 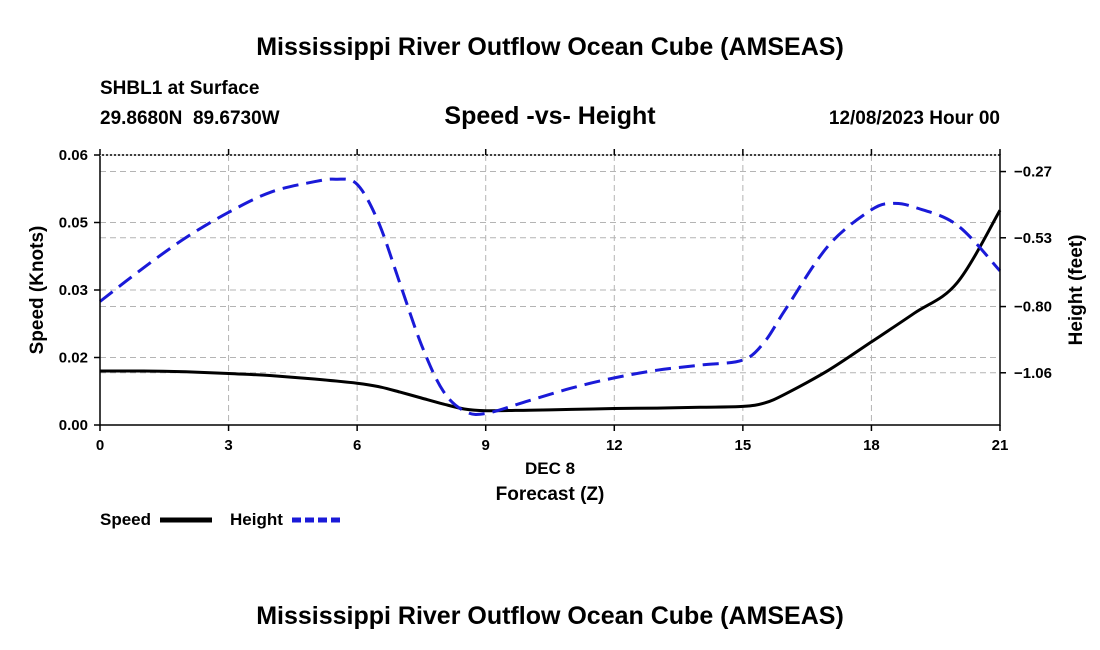 I want to click on x-tick-label: 18, so click(x=871, y=445).